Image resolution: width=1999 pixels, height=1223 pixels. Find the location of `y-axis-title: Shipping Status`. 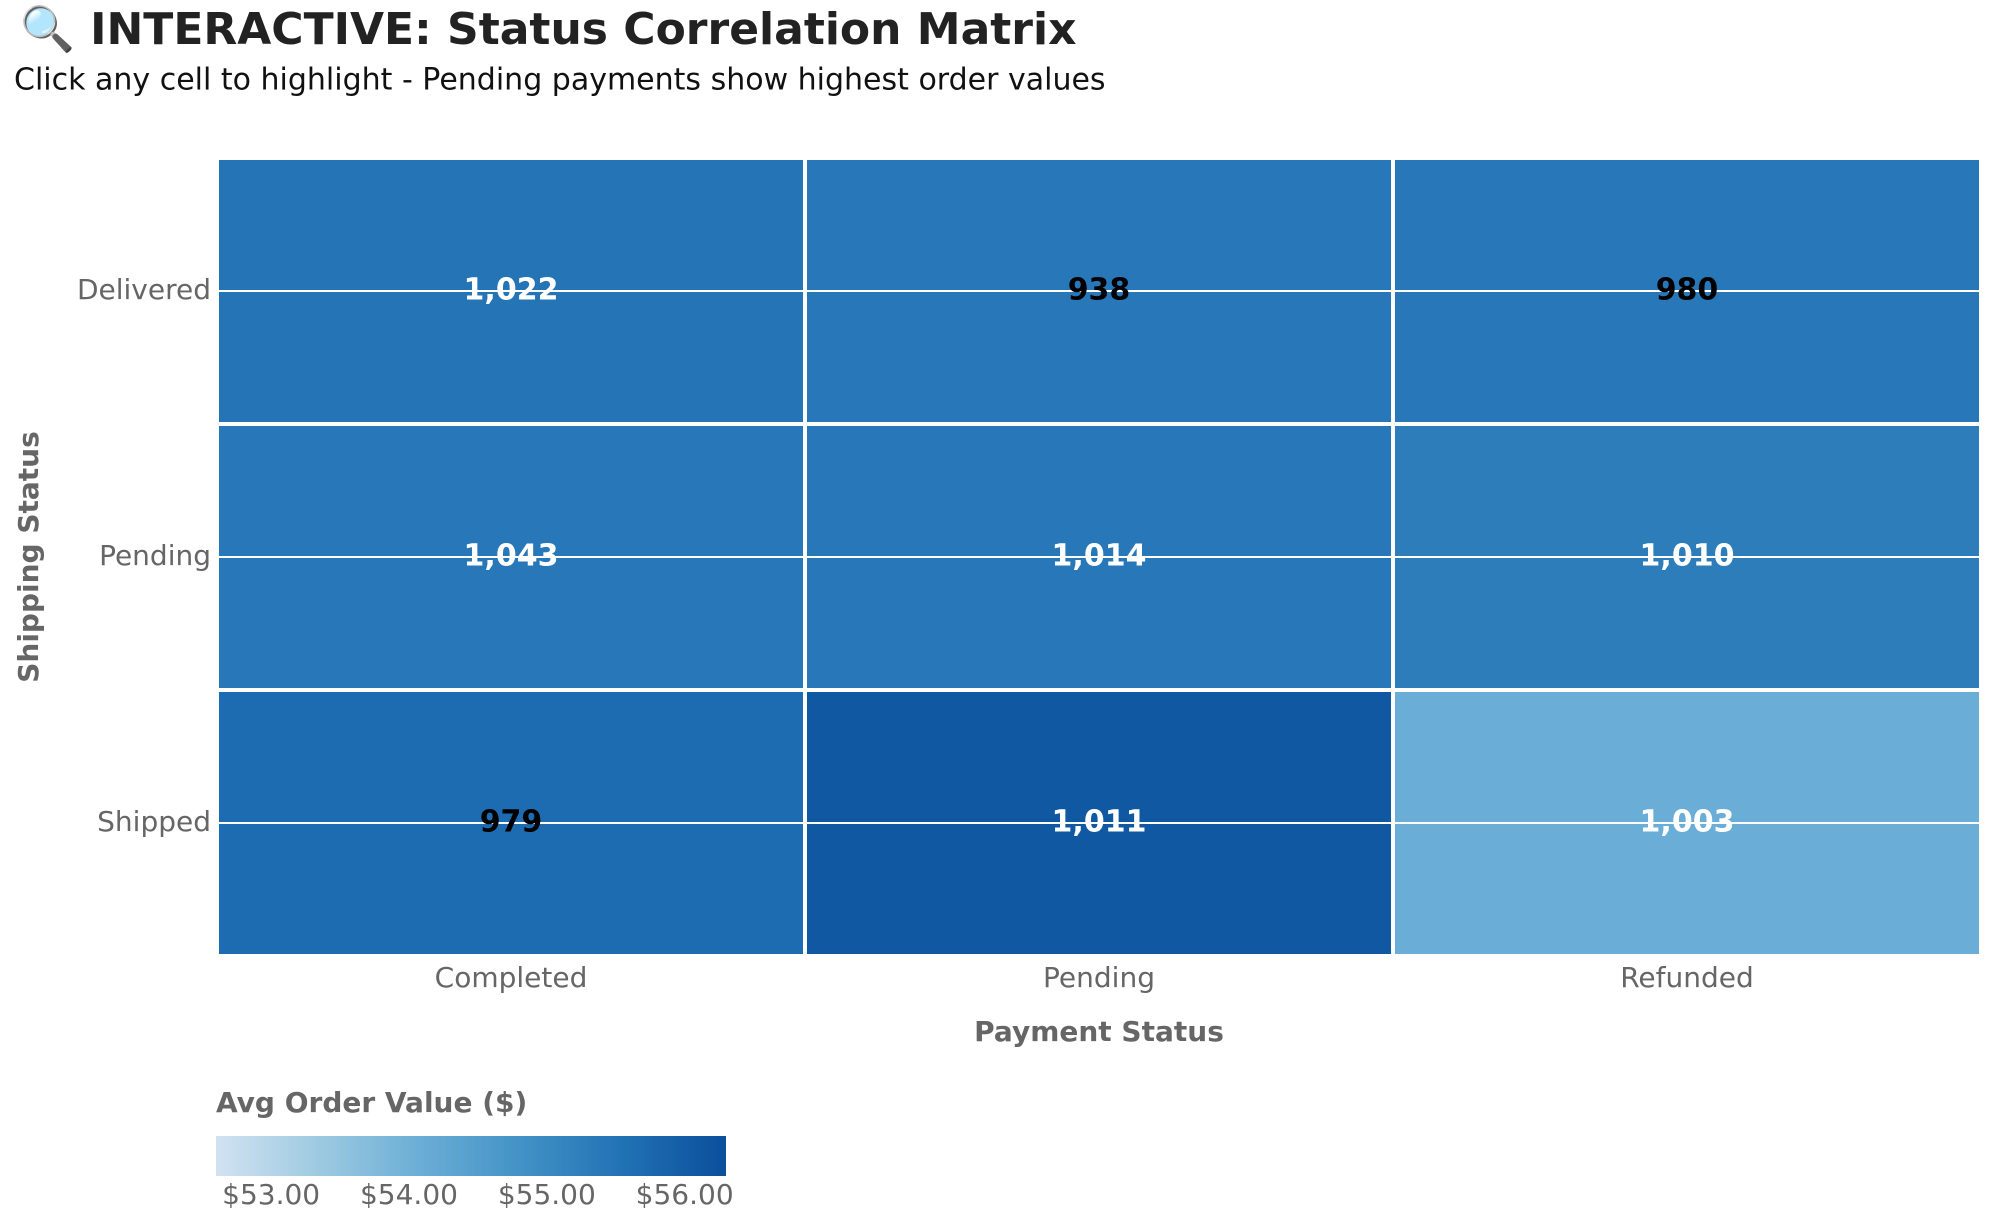

y-axis-title: Shipping Status is located at coordinates (28, 557).